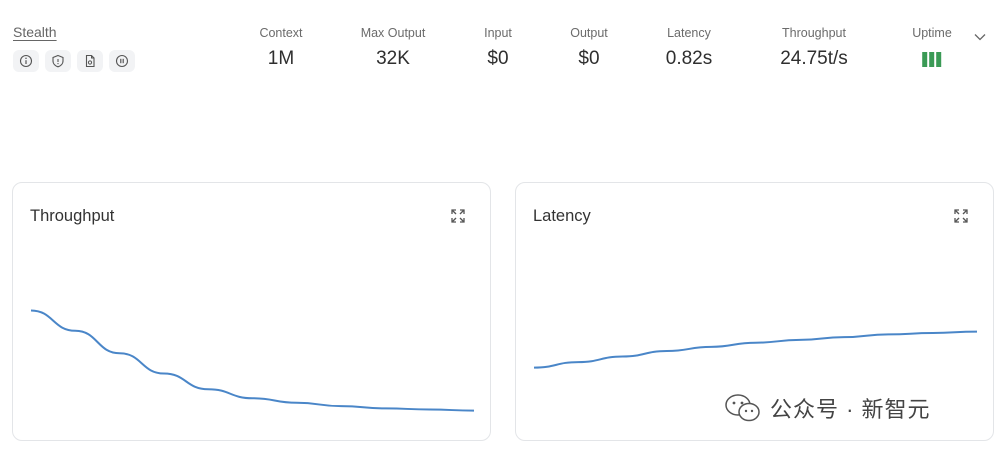  Describe the element at coordinates (932, 33) in the screenshot. I see `stat-label: Uptime` at that location.